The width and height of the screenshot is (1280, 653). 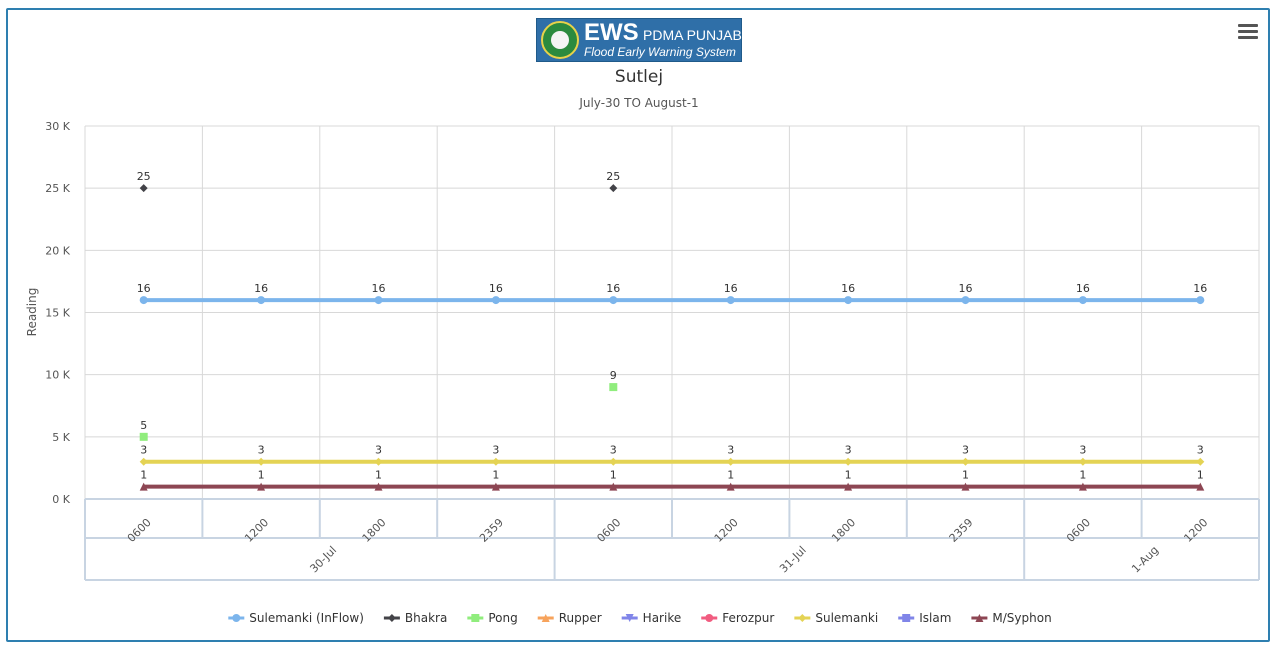 What do you see at coordinates (611, 32) in the screenshot?
I see `logo-brand: EWS` at bounding box center [611, 32].